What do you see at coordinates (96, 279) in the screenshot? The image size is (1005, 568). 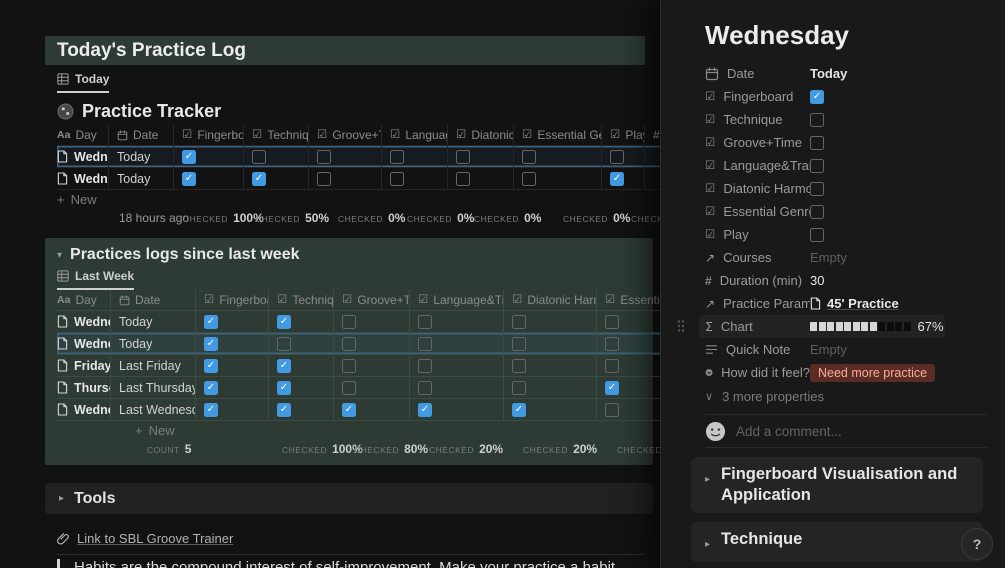 I see `view-tab-lastweek: Last Week` at bounding box center [96, 279].